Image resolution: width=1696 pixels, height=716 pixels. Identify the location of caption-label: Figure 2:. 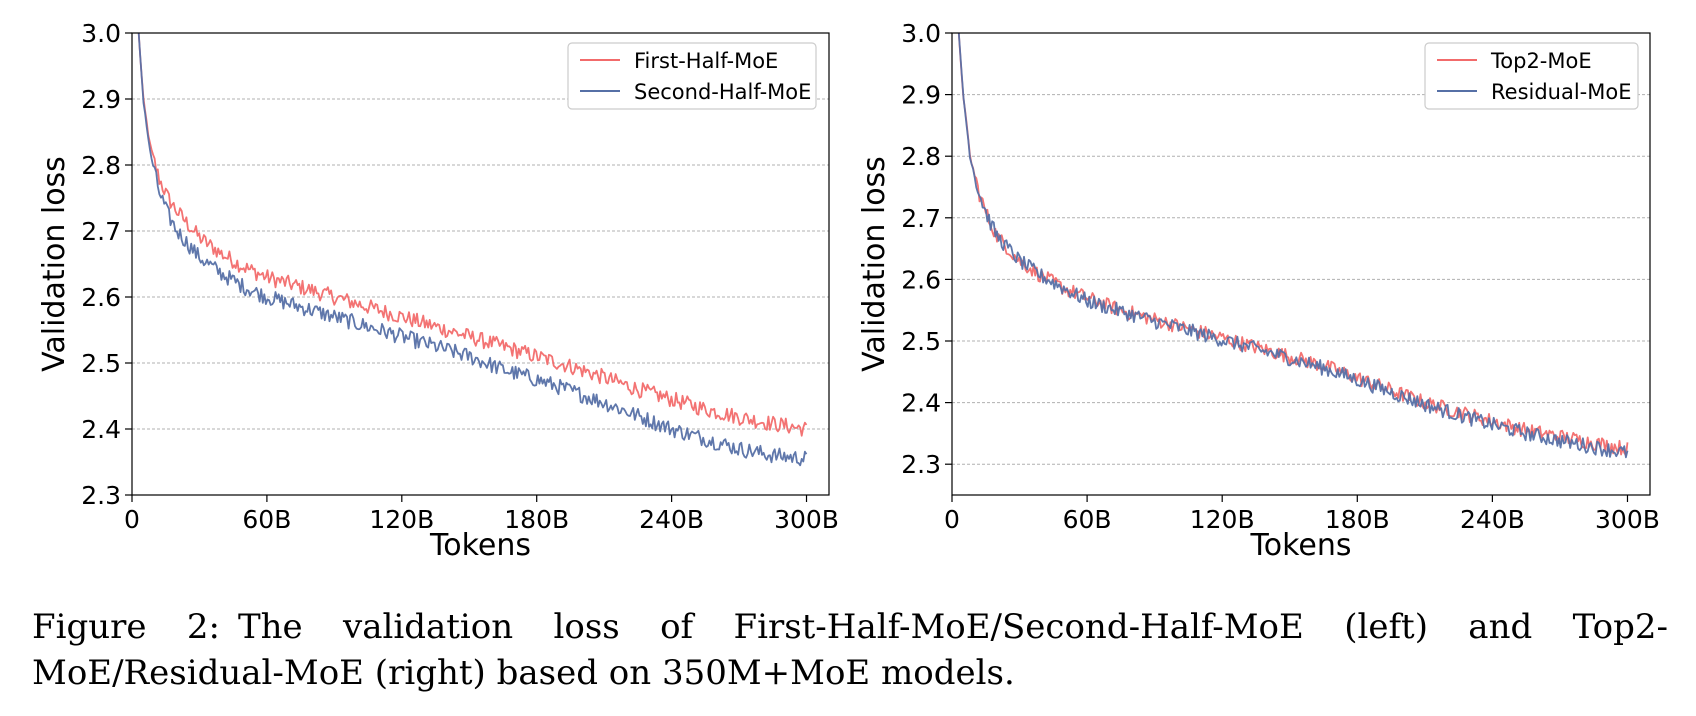
(126, 627).